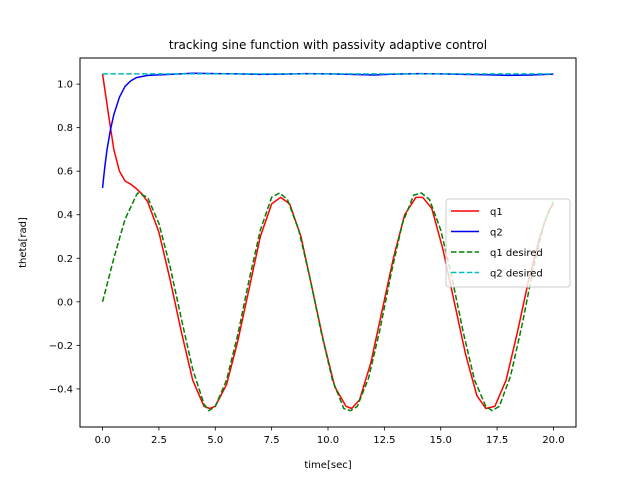 The height and width of the screenshot is (480, 640). What do you see at coordinates (103, 440) in the screenshot?
I see `x-tick-label: 0.0` at bounding box center [103, 440].